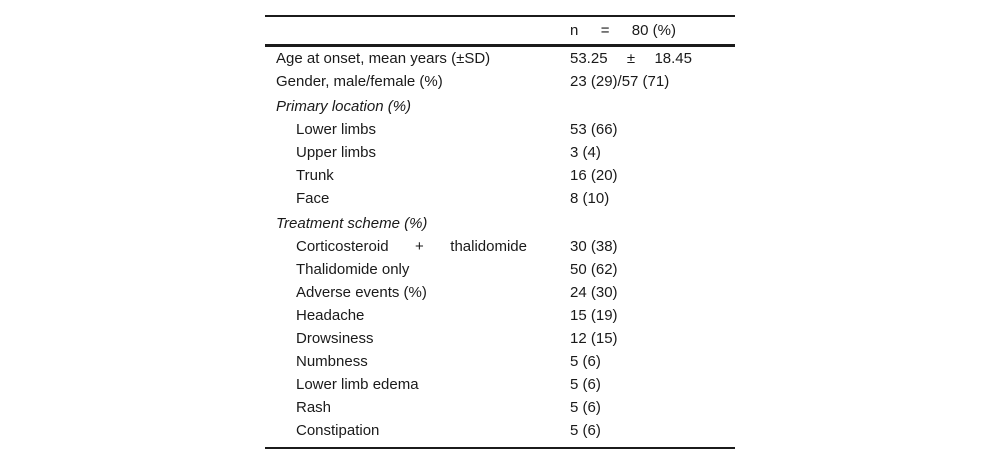 The height and width of the screenshot is (465, 1000). What do you see at coordinates (589, 58) in the screenshot?
I see `age-mean: 53.25` at bounding box center [589, 58].